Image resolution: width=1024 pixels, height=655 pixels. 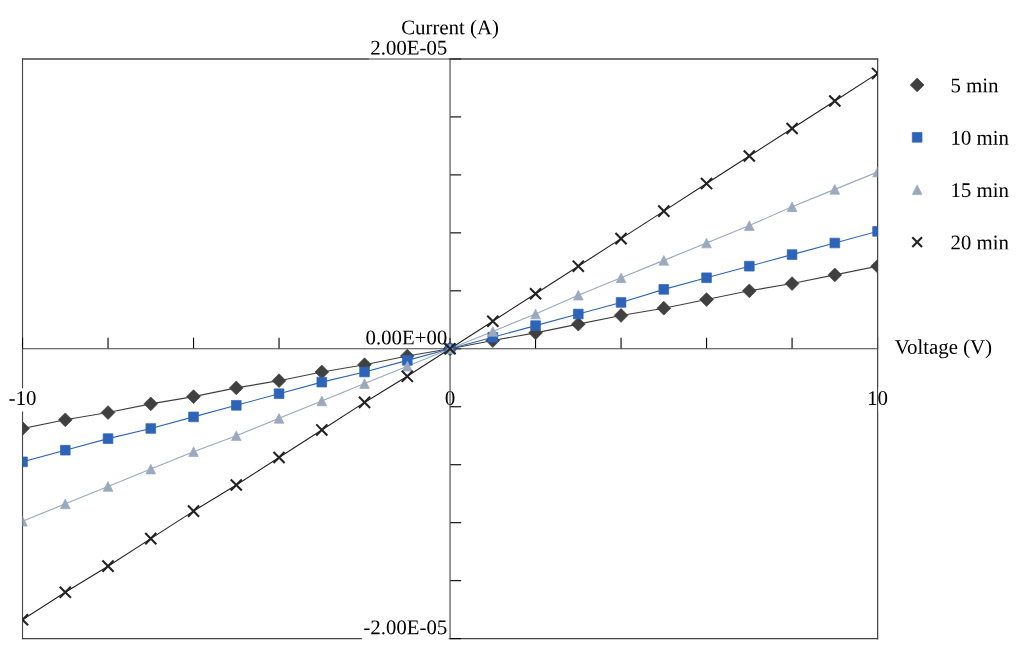 What do you see at coordinates (409, 47) in the screenshot?
I see `y-tick-label: 2.00E-05` at bounding box center [409, 47].